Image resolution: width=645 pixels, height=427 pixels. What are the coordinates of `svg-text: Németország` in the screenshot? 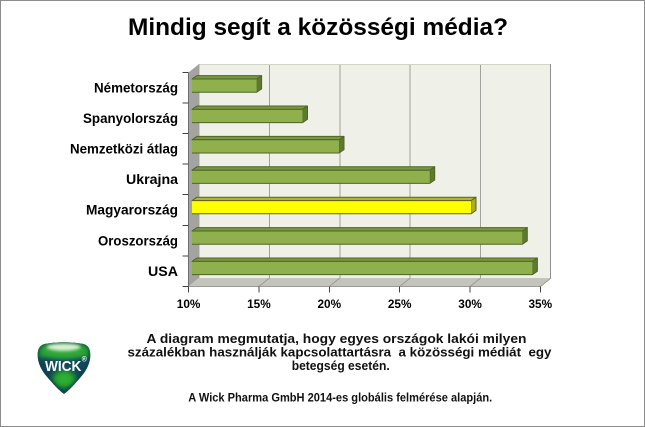 It's located at (136, 88).